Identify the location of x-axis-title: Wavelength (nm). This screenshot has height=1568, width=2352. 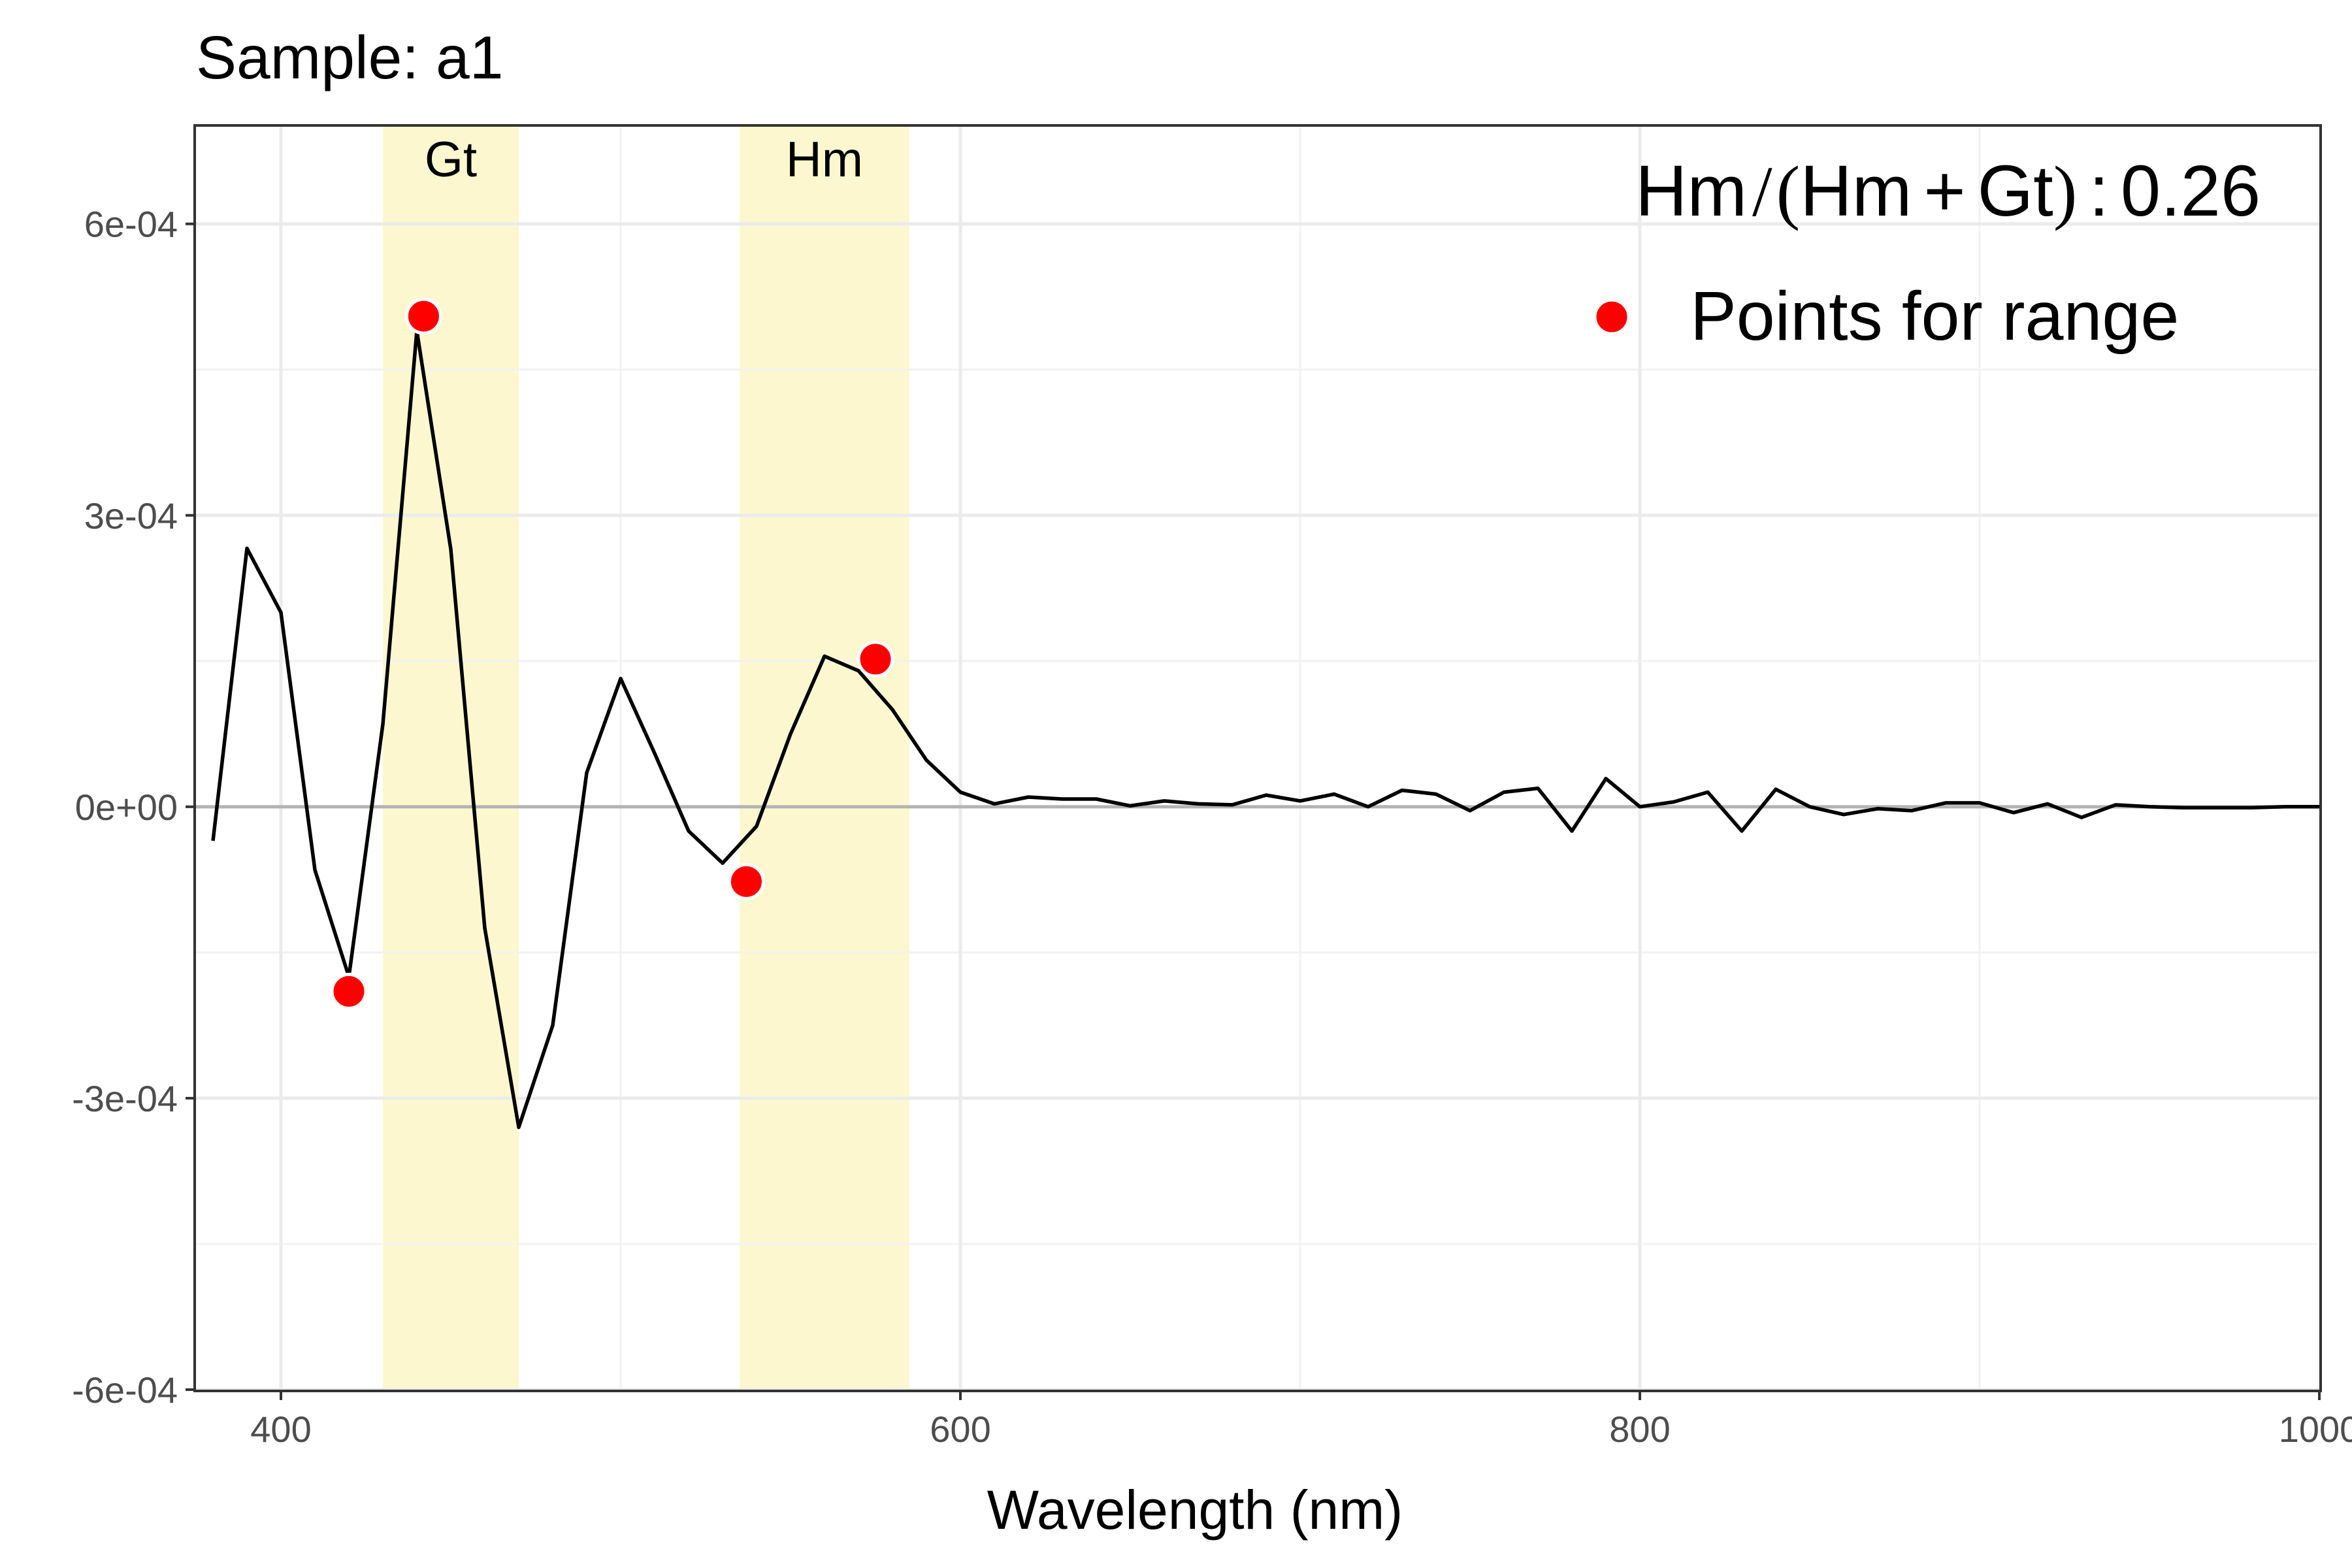
(1195, 1510).